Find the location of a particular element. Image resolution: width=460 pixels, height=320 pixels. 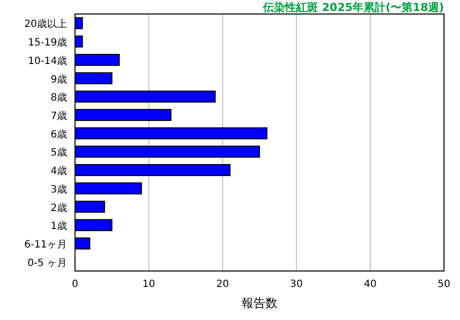

x-axis-title: 報告数 is located at coordinates (260, 303).